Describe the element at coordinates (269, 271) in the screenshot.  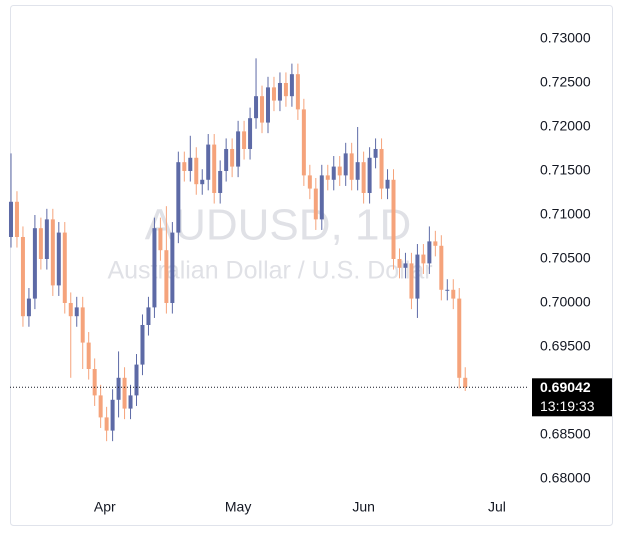
I see `watermark-subtitle: Australian Dollar / U.S. Dollar` at that location.